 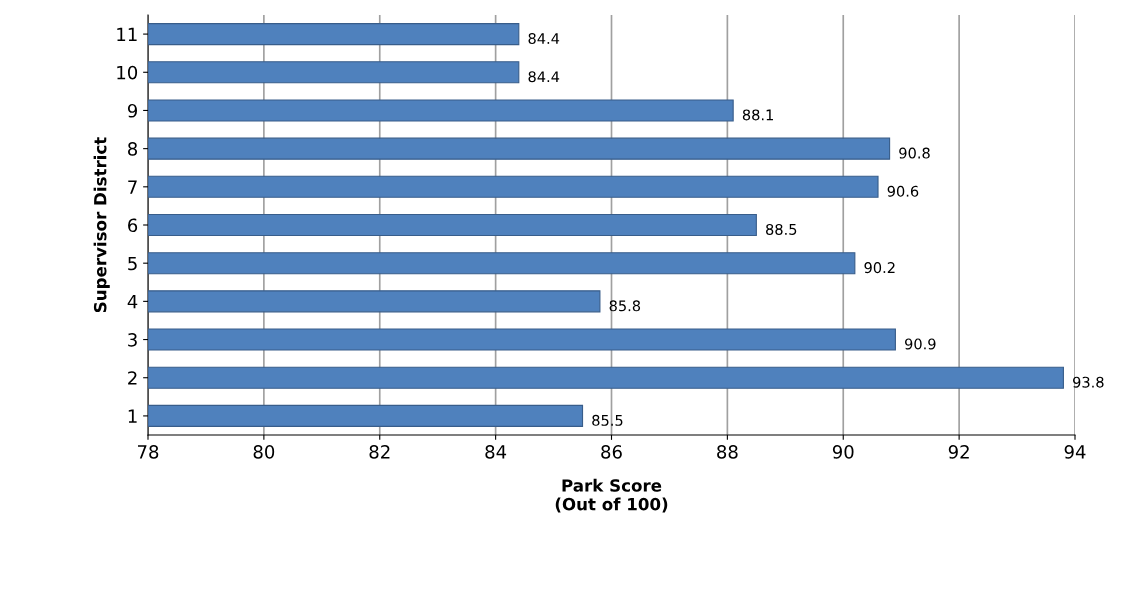 I want to click on data-label: 90.6, so click(x=903, y=191).